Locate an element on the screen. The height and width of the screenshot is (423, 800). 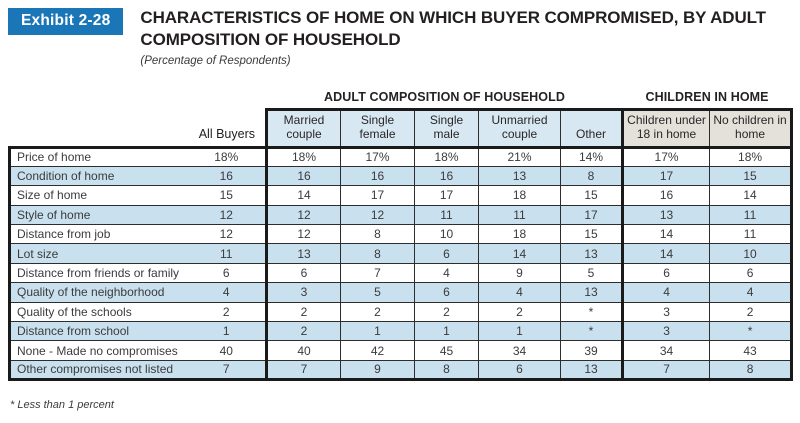
table-row: Quality of the neighborhood 4 3 5 6 4 13 4 4 is located at coordinates (401, 292).